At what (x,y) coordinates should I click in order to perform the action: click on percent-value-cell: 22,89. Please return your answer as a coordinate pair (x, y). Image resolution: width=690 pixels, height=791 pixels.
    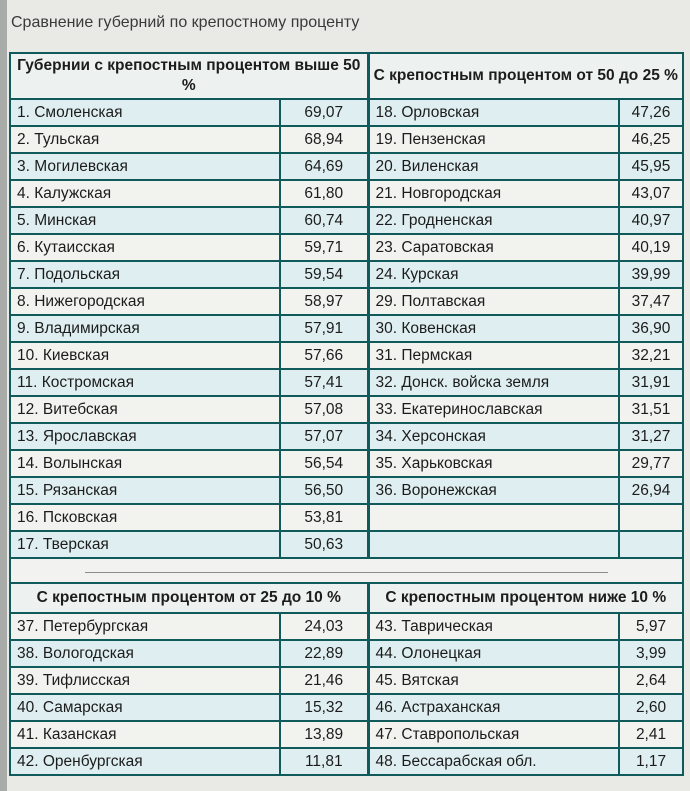
    Looking at the image, I should click on (324, 653).